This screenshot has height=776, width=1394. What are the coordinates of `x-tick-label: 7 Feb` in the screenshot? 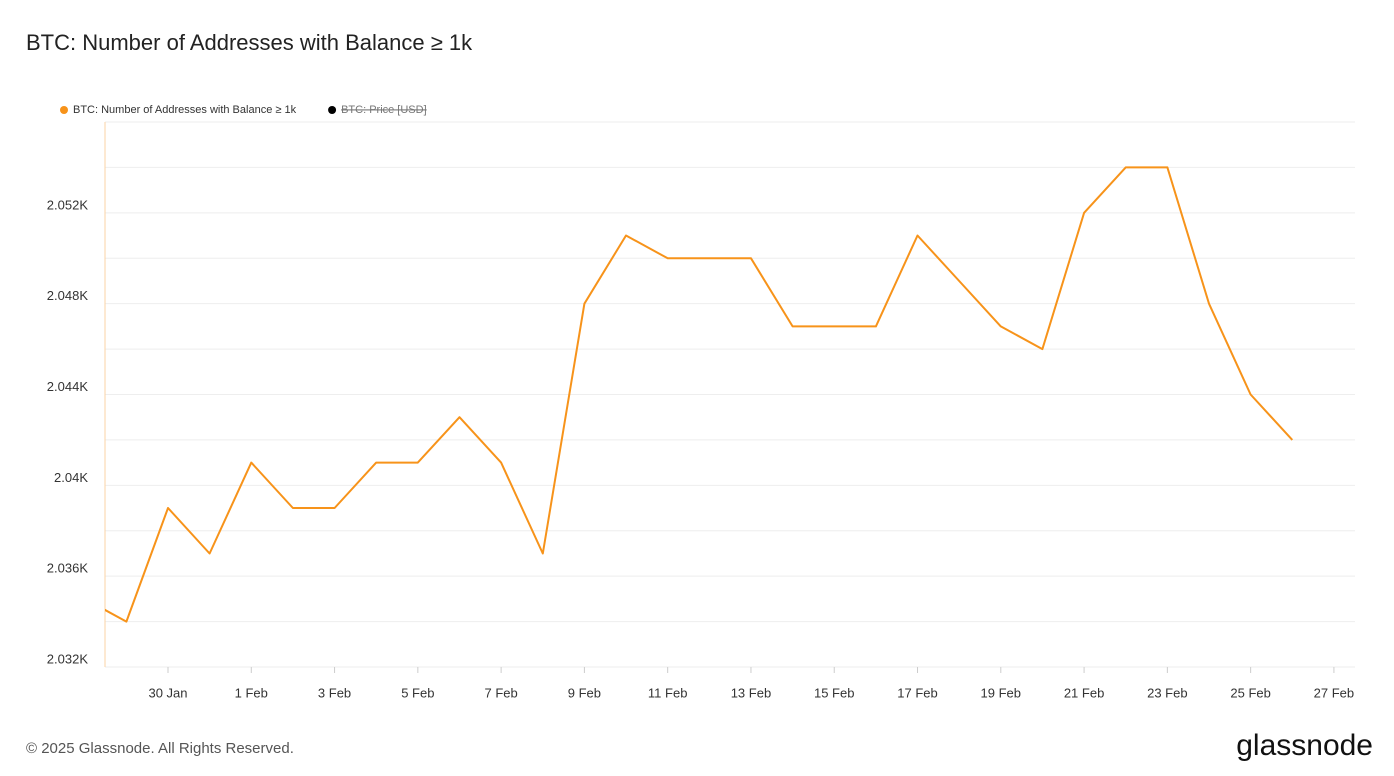 It's located at (500, 692).